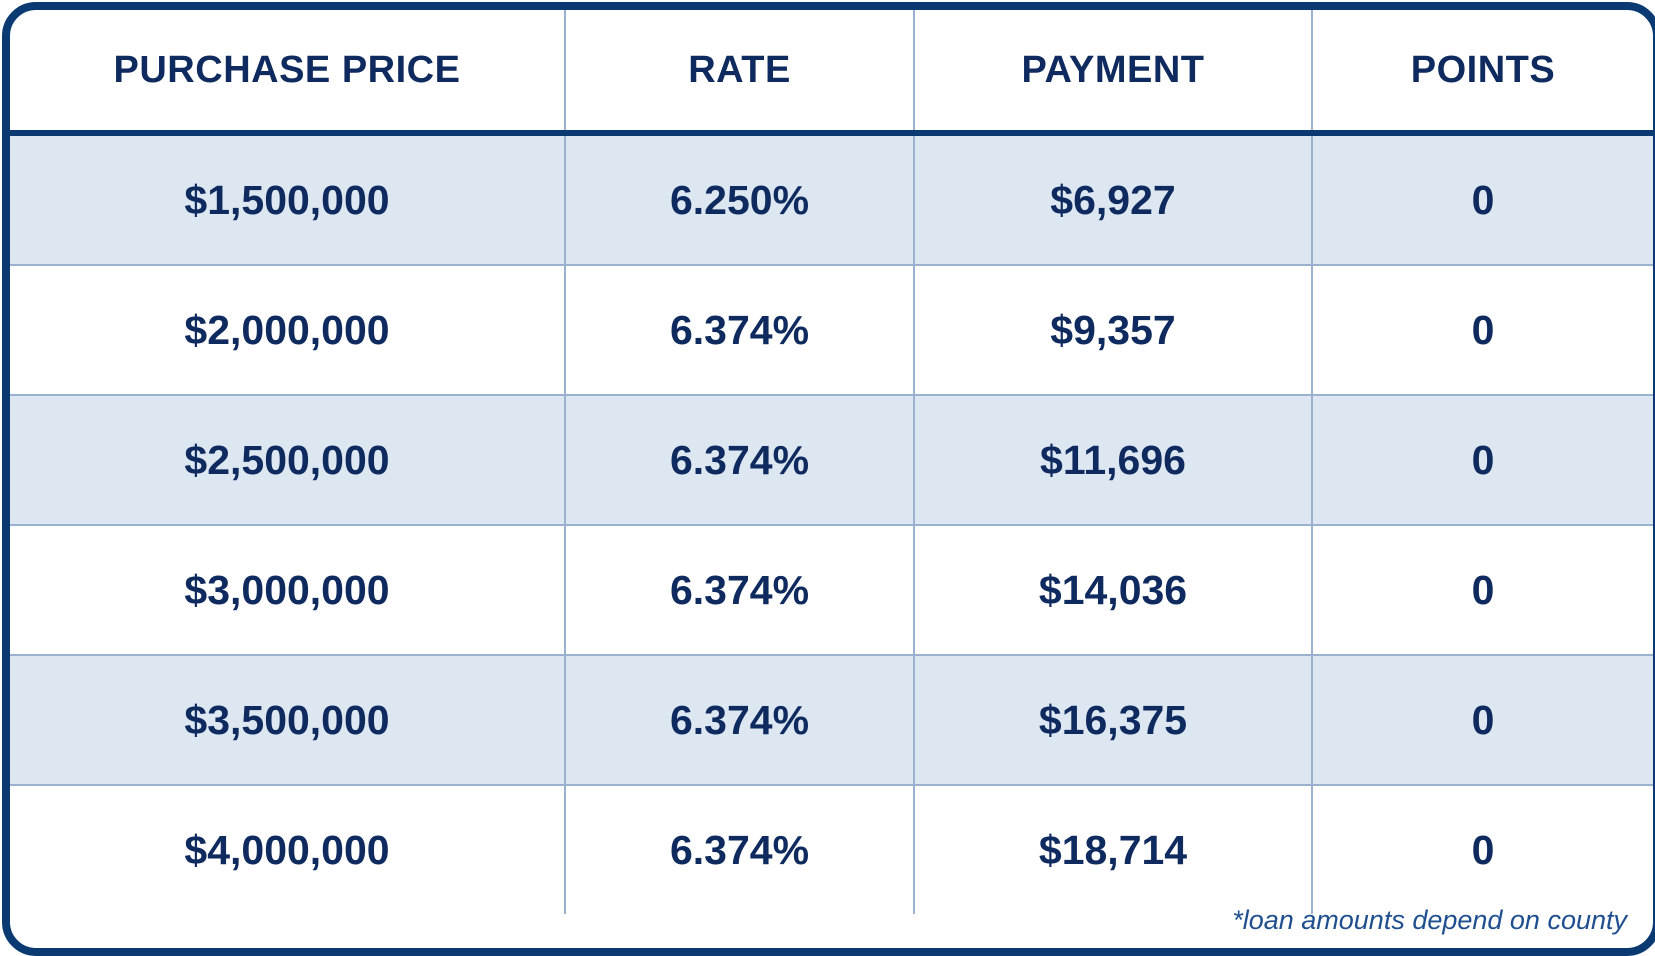 The height and width of the screenshot is (956, 1655). Describe the element at coordinates (739, 73) in the screenshot. I see `column-header-rate: RATE` at that location.